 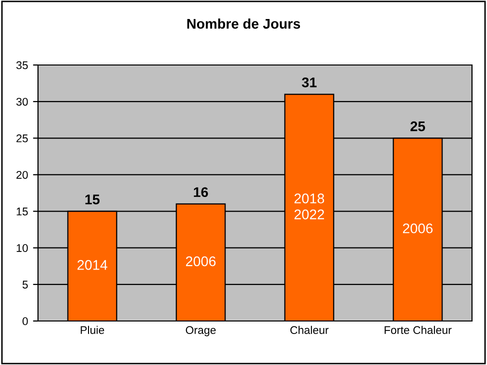 What do you see at coordinates (309, 330) in the screenshot?
I see `x-tick-label: Chaleur` at bounding box center [309, 330].